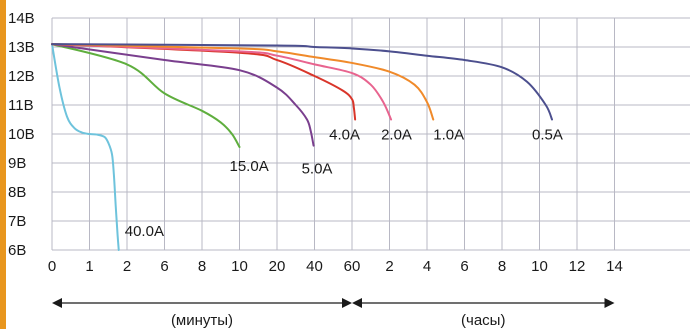 The height and width of the screenshot is (329, 690). Describe the element at coordinates (85, 147) in the screenshot. I see `series-line-40.0A` at that location.